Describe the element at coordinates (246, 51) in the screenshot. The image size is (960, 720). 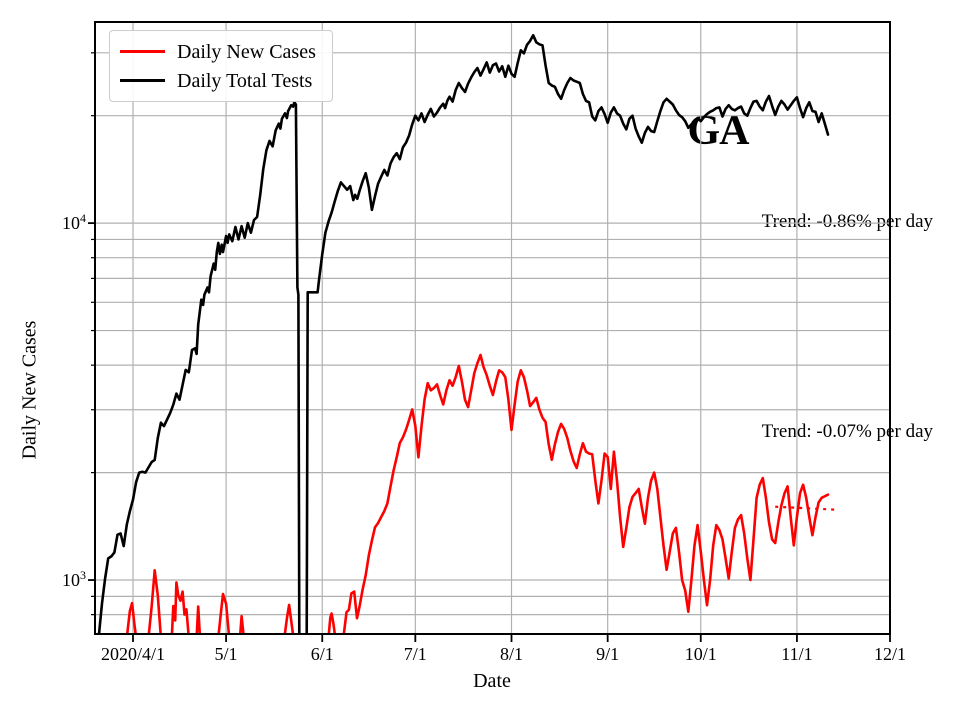
I see `legend-label-cases: Daily New Cases` at that location.